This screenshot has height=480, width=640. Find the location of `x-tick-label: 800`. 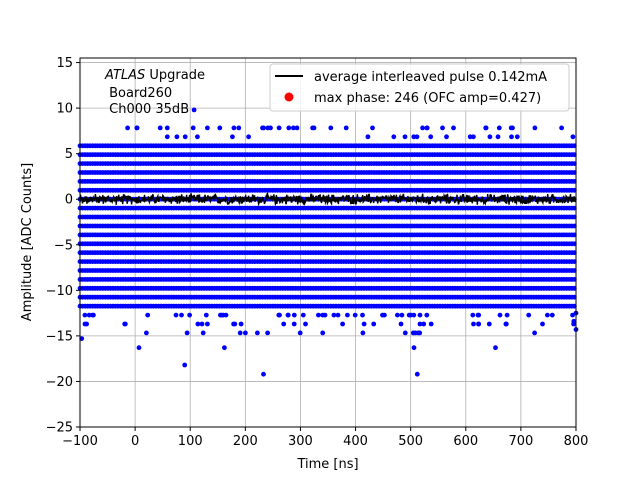

x-tick-label: 800 is located at coordinates (576, 441).